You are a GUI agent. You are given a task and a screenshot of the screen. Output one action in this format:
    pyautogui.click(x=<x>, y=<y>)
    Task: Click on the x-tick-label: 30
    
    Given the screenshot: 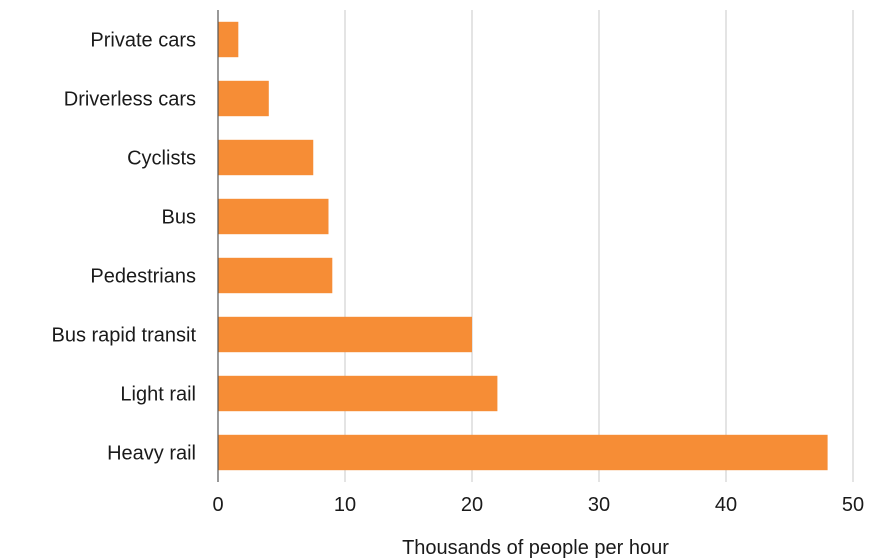 What is the action you would take?
    pyautogui.click(x=599, y=505)
    